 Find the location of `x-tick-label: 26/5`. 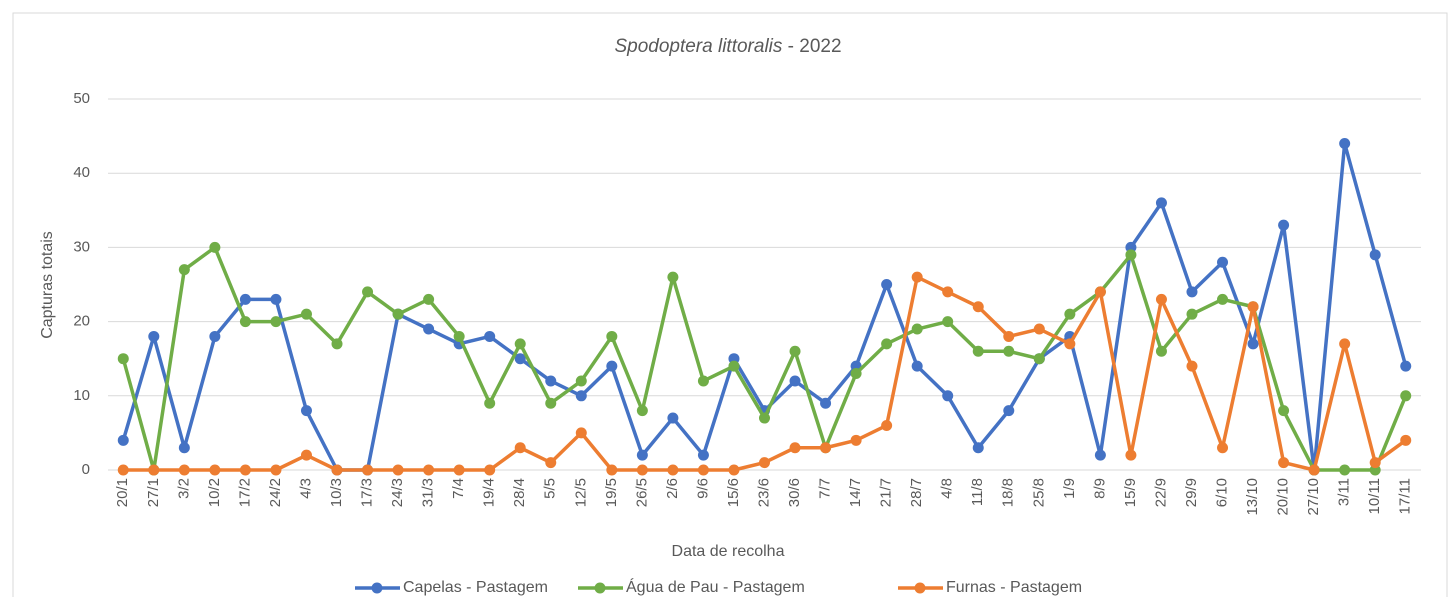

x-tick-label: 26/5 is located at coordinates (641, 492).